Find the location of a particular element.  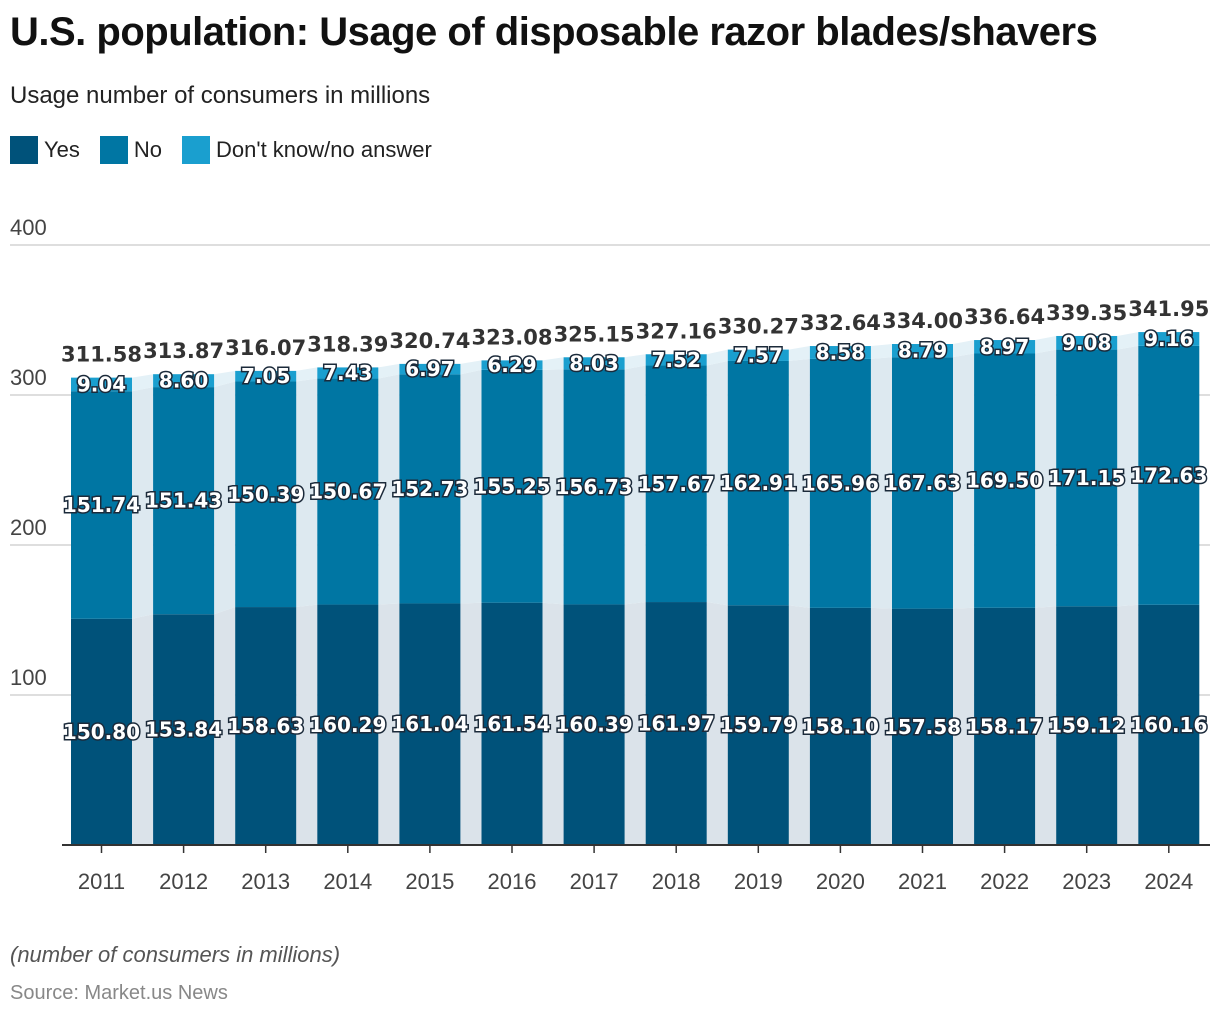

connector-yes-2015 is located at coordinates (471, 723).